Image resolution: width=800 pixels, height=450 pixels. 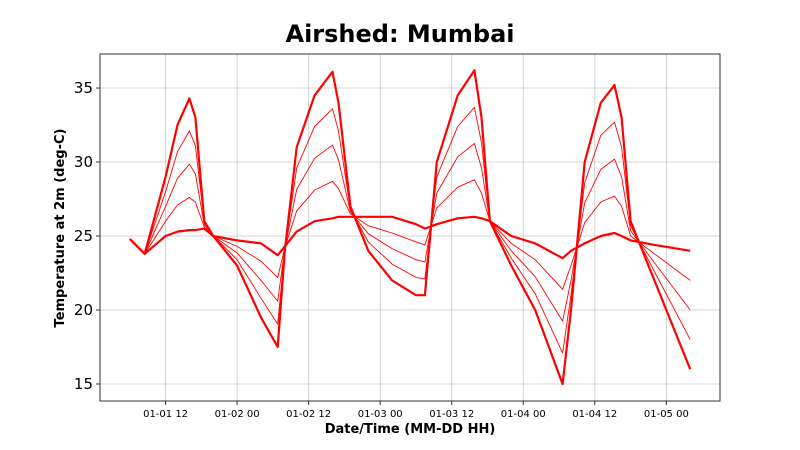 I want to click on series-line-member-flat, so click(x=410, y=237).